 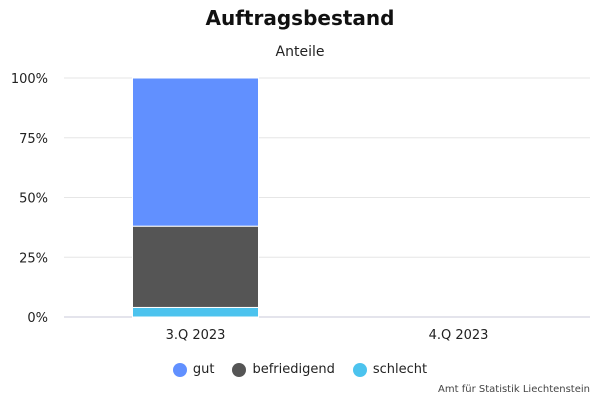 What do you see at coordinates (33, 139) in the screenshot?
I see `y-tick-label: 75%` at bounding box center [33, 139].